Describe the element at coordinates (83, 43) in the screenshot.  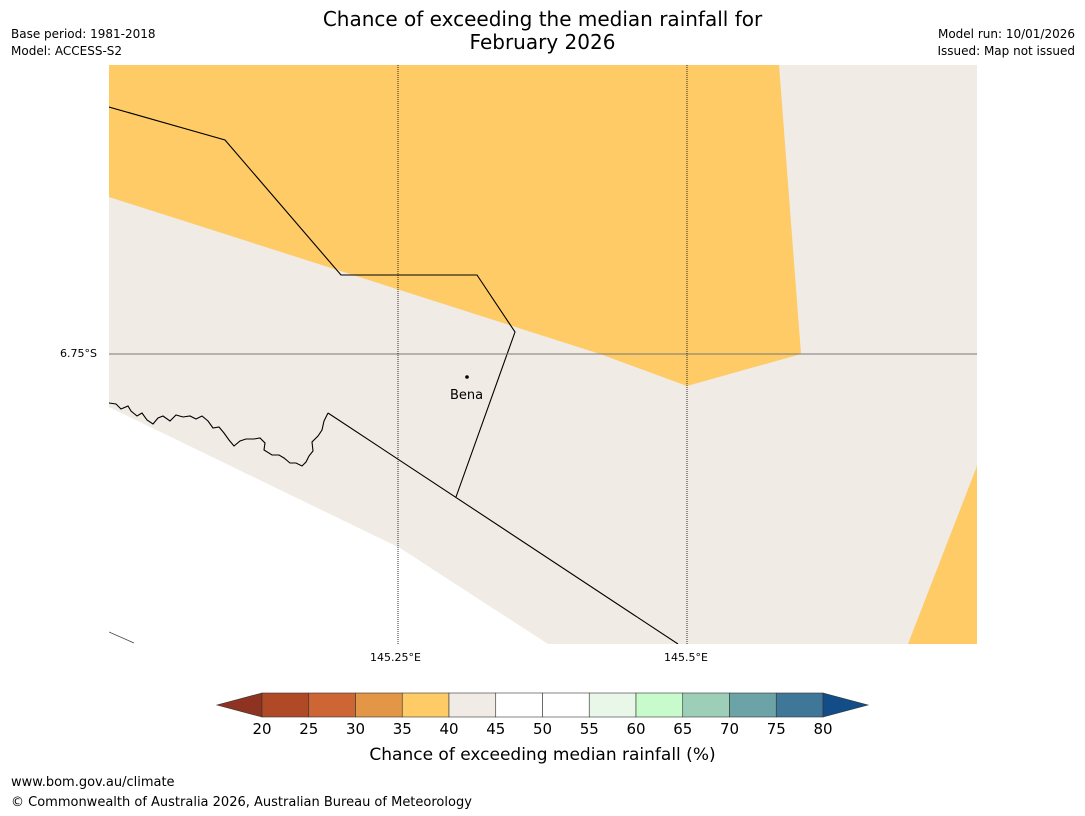
I see `meta-left: Base period: 1981-2018 Model: ACCESS-S2` at that location.